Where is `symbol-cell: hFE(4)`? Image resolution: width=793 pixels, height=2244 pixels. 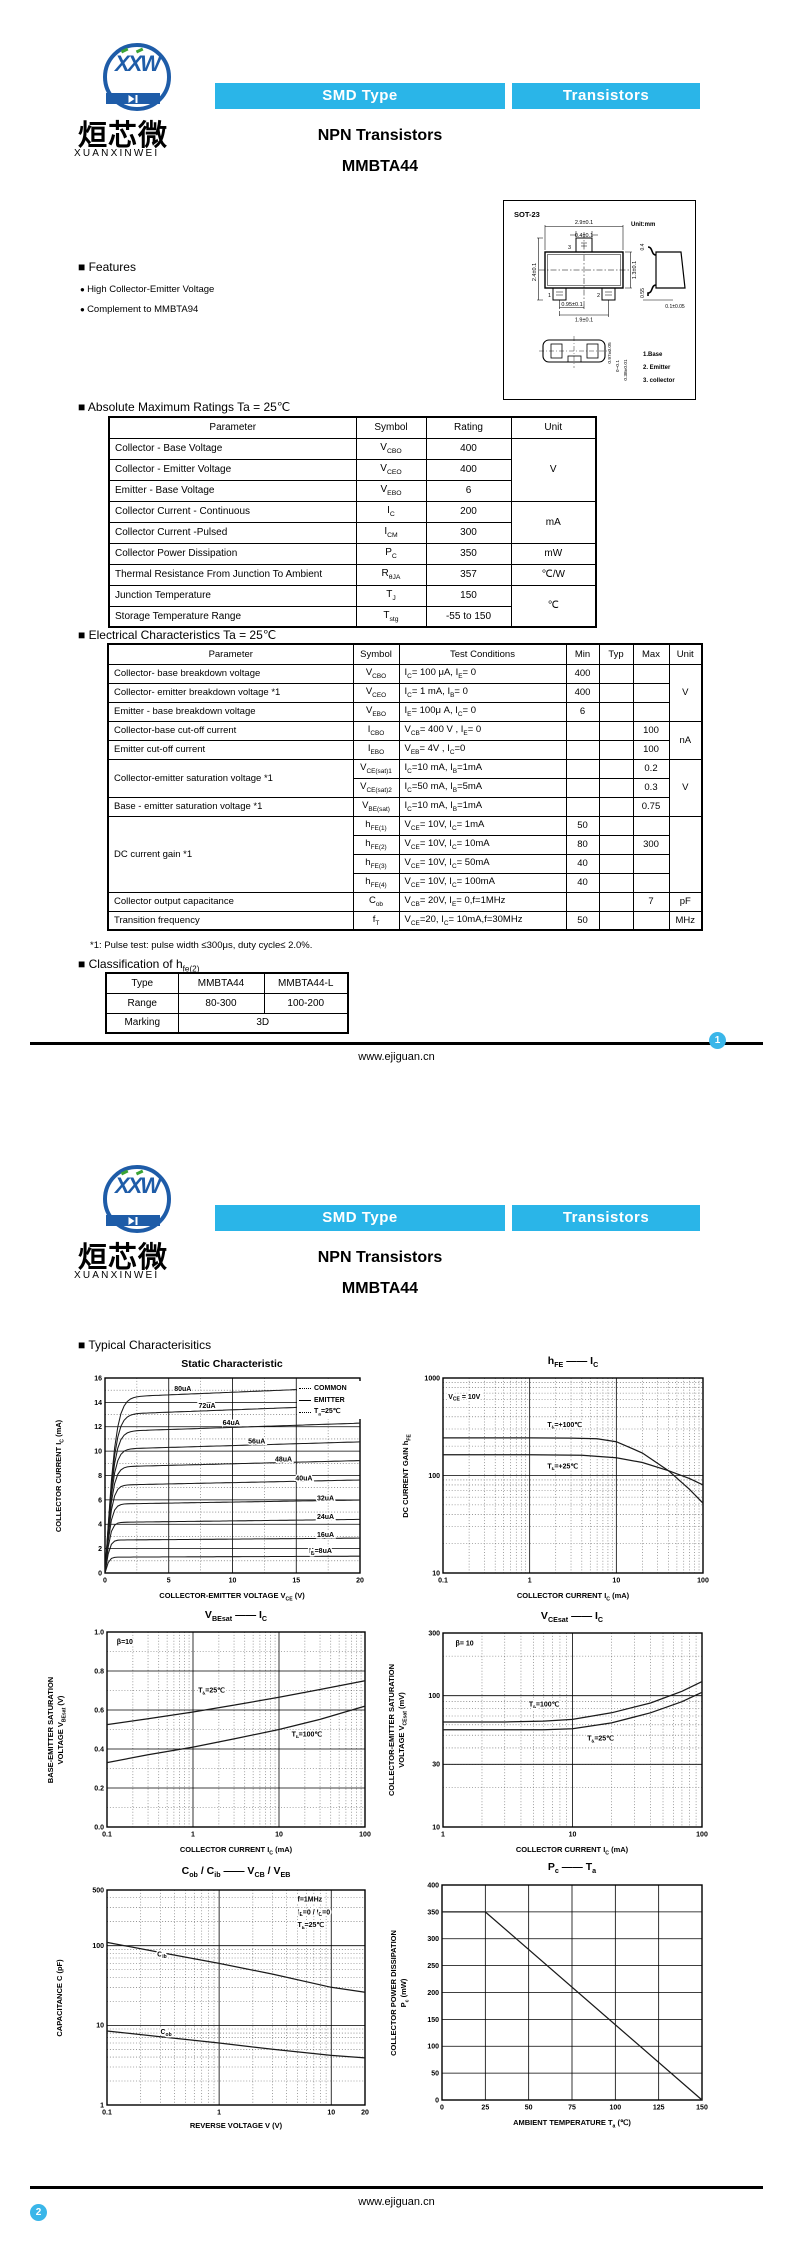
symbol-cell: hFE(4) is located at coordinates (376, 882).